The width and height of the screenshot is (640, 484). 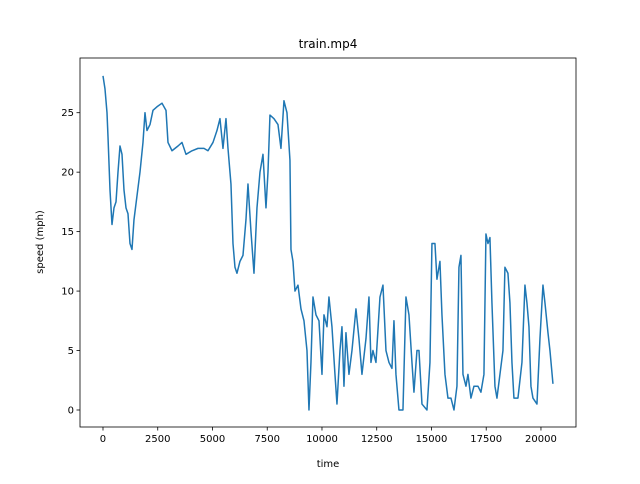 What do you see at coordinates (328, 464) in the screenshot?
I see `x-axis-label: time` at bounding box center [328, 464].